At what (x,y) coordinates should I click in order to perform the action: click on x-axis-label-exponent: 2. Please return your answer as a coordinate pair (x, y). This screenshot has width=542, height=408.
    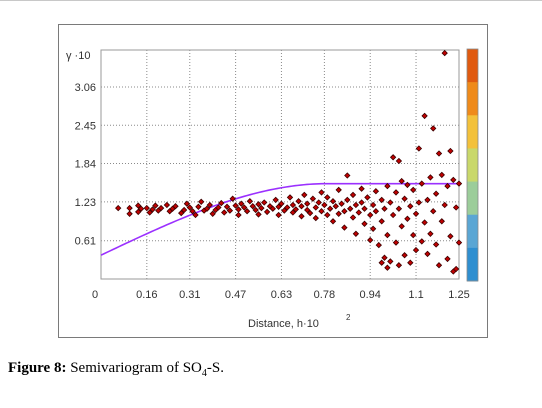
    Looking at the image, I should click on (348, 317).